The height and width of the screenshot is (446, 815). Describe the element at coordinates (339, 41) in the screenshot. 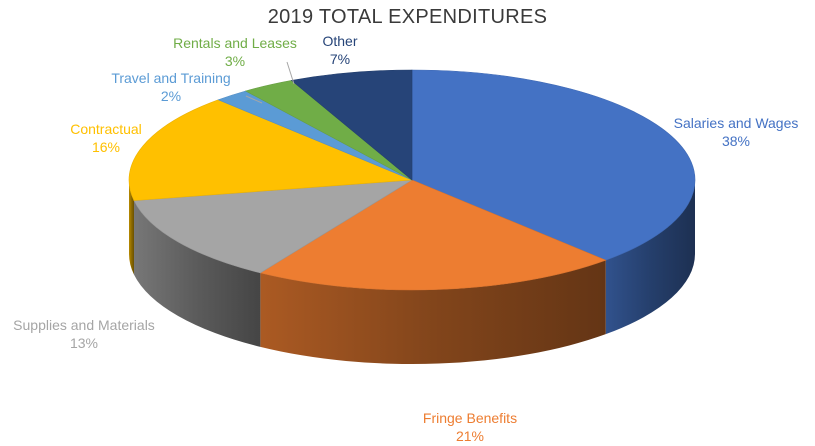

I see `slice-label-other: Other` at that location.